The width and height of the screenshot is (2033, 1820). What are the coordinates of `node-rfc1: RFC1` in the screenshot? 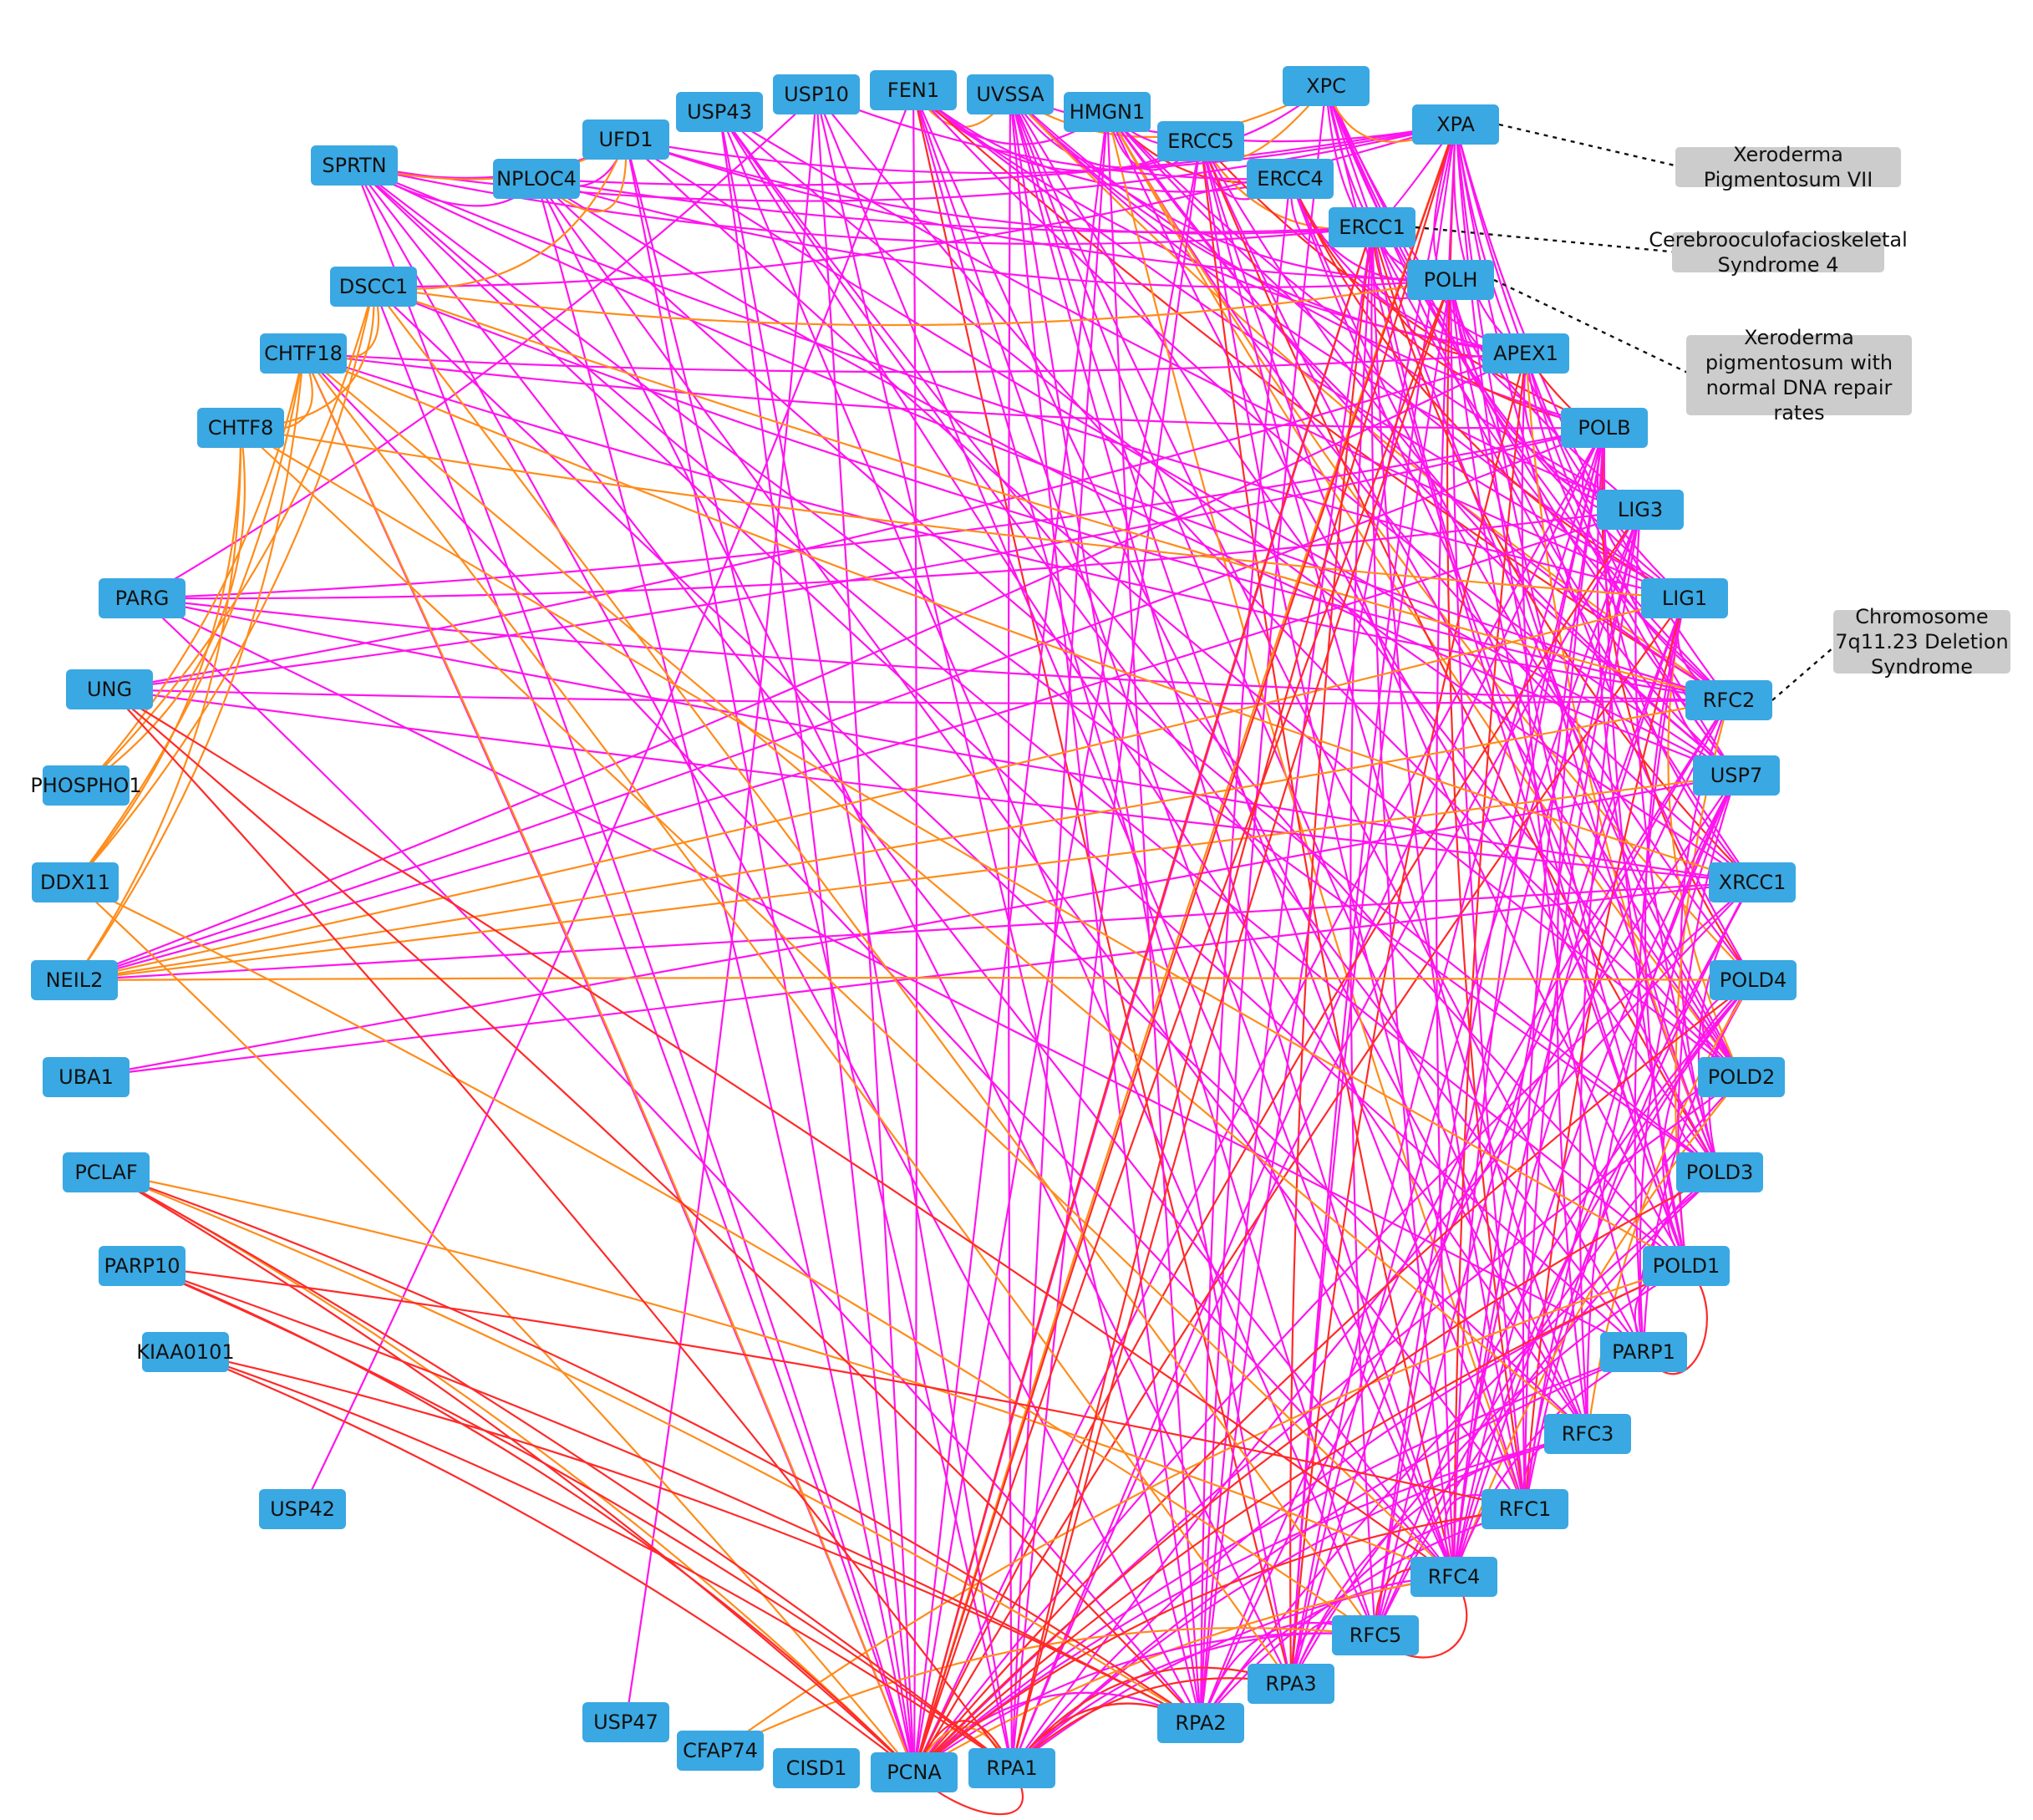 It's located at (1525, 1509).